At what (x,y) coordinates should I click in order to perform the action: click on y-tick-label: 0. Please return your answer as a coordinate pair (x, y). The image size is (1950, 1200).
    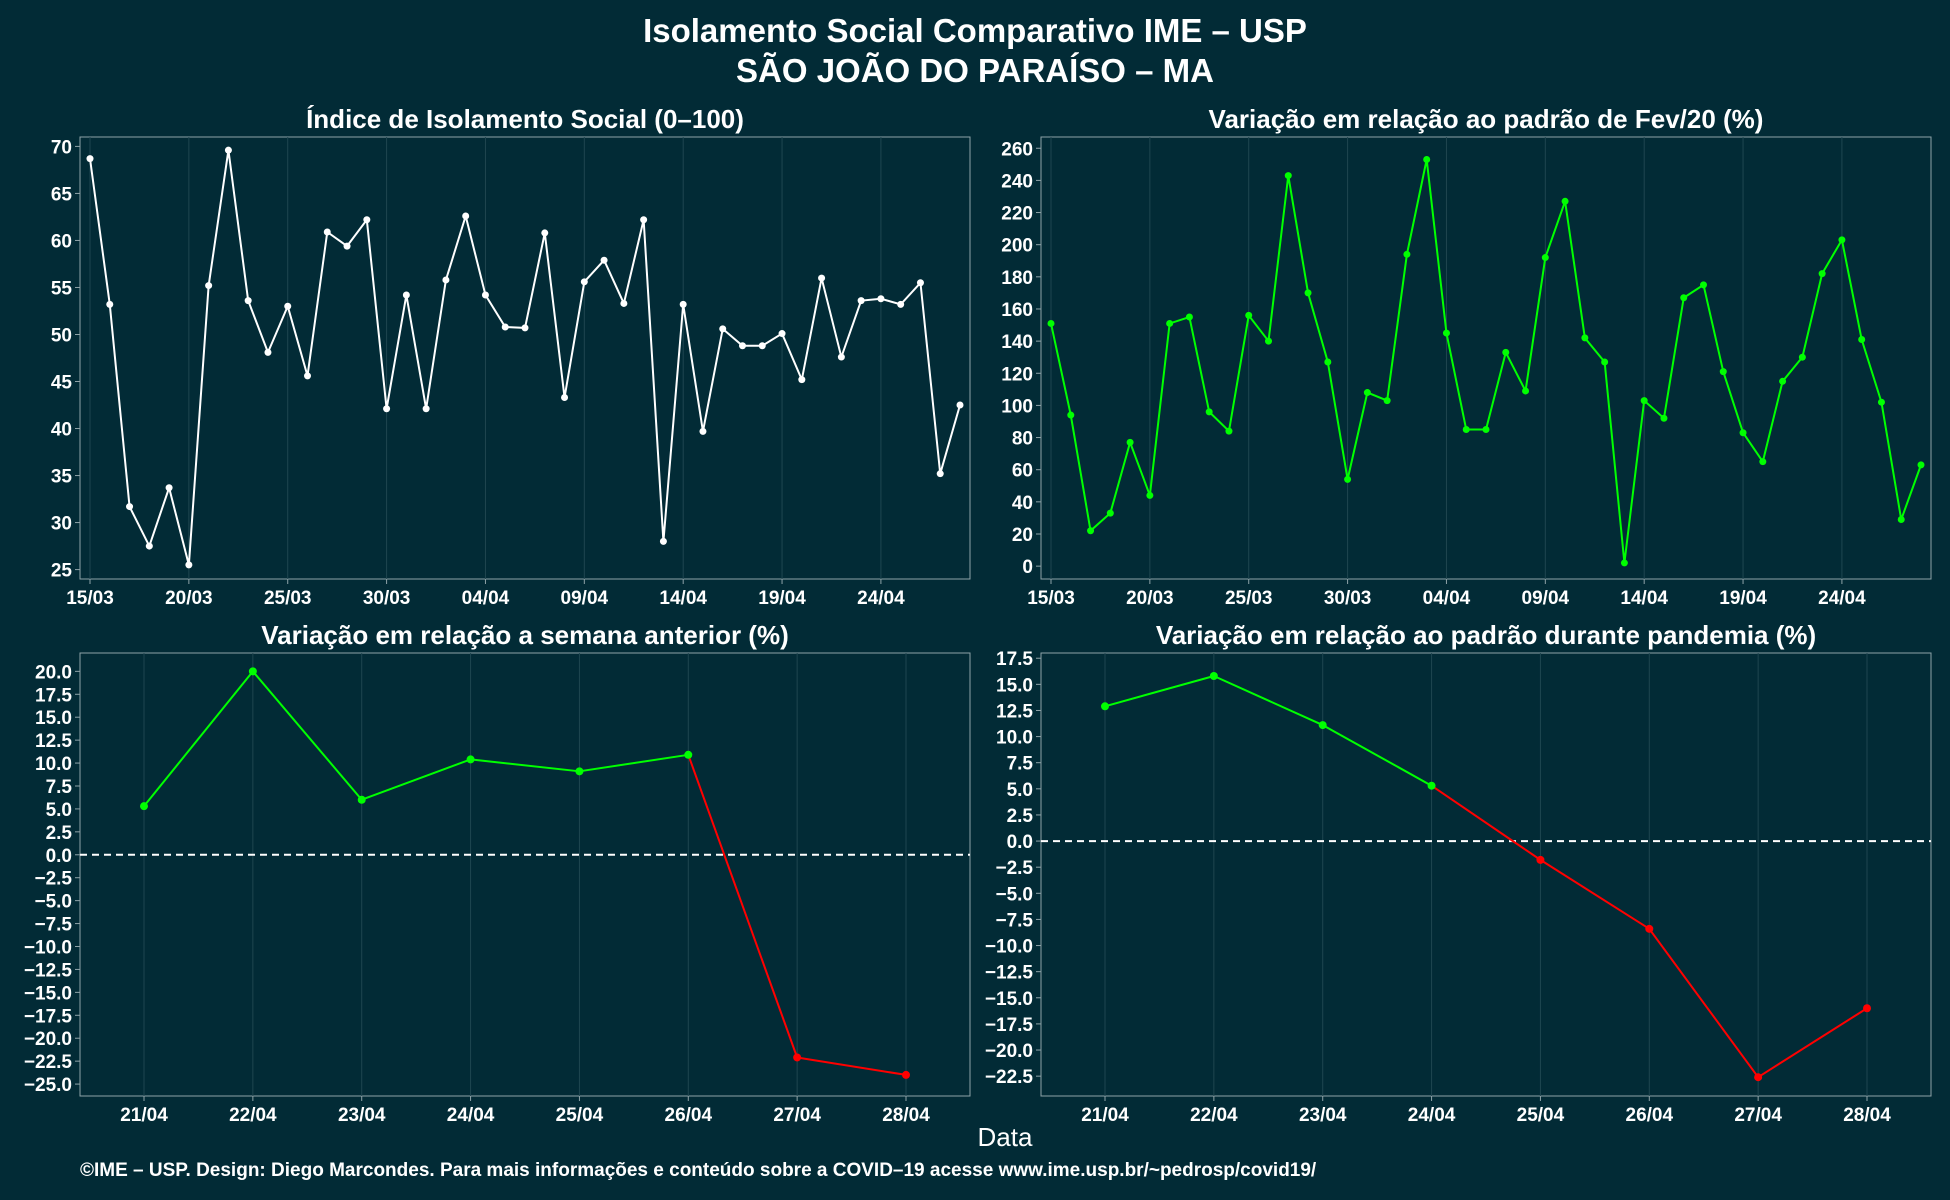
    Looking at the image, I should click on (1027, 567).